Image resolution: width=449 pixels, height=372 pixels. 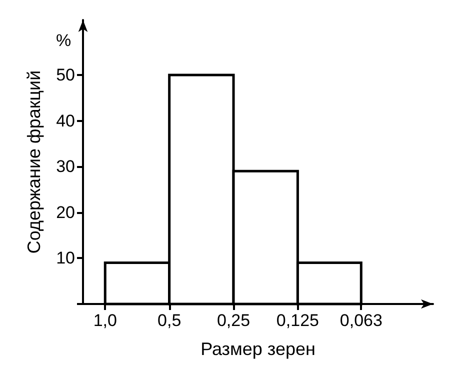 I want to click on y-axis-title: Содержание фракций, so click(x=34, y=162).